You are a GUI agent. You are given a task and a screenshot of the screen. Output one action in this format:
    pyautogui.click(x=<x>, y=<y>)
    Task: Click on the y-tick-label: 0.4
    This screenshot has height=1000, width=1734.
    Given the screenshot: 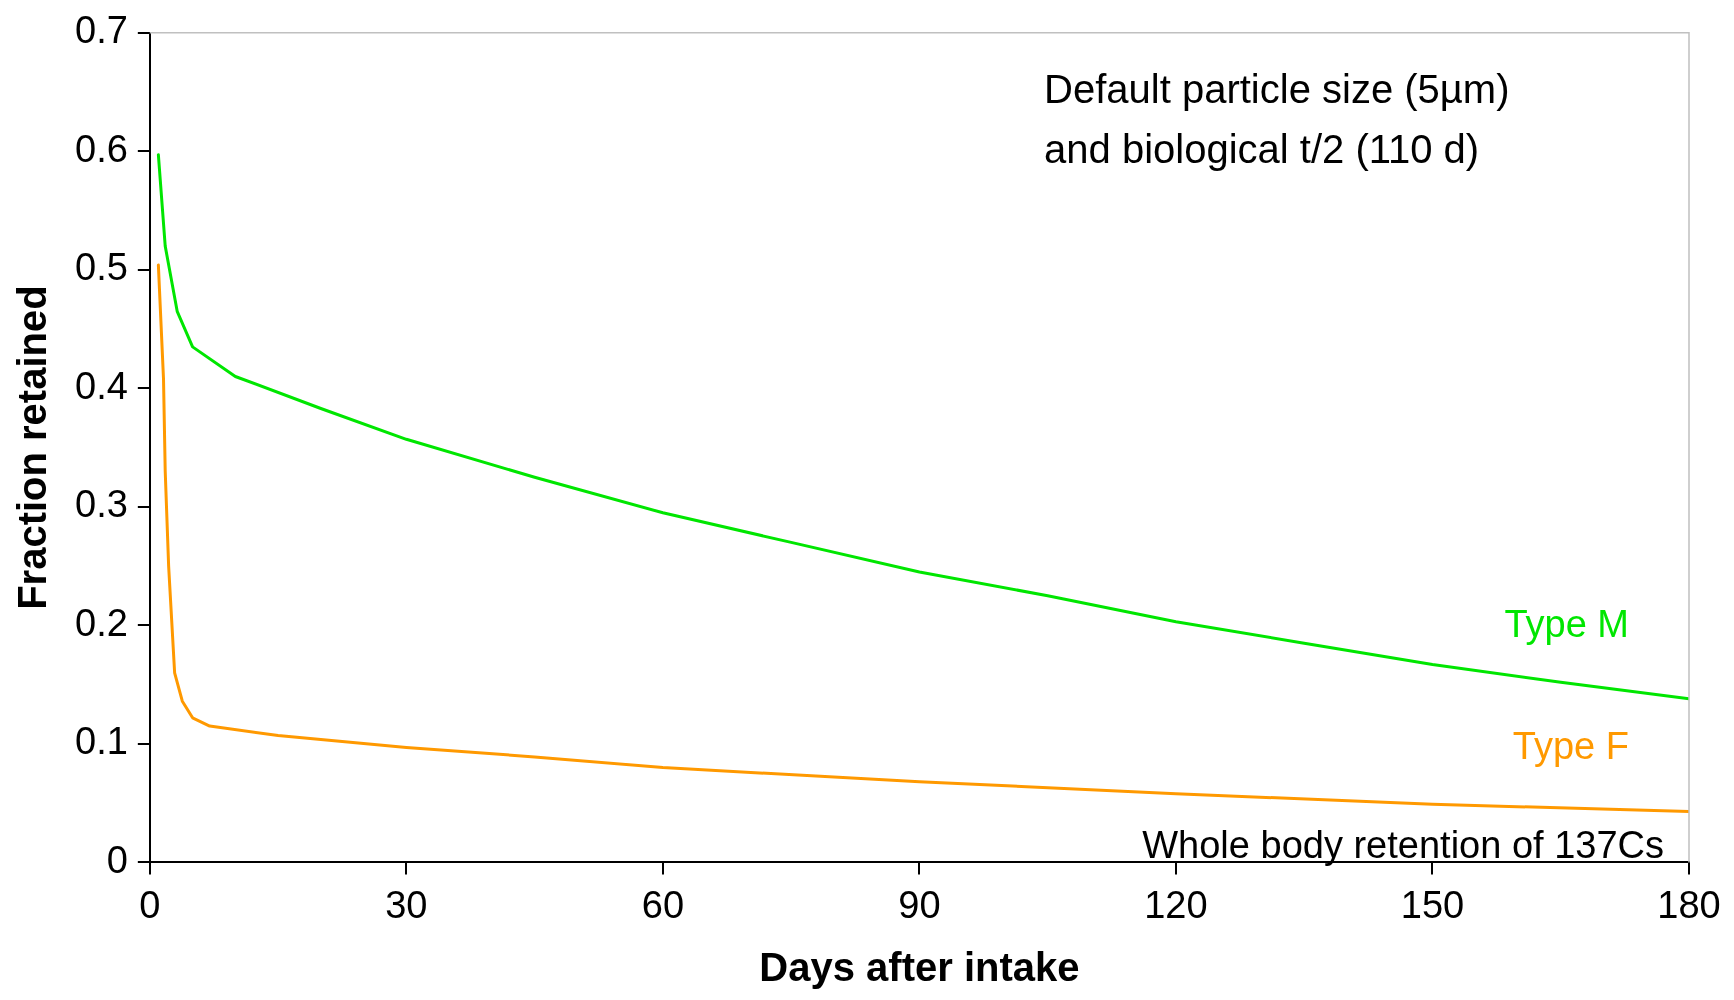 What is the action you would take?
    pyautogui.click(x=101, y=385)
    